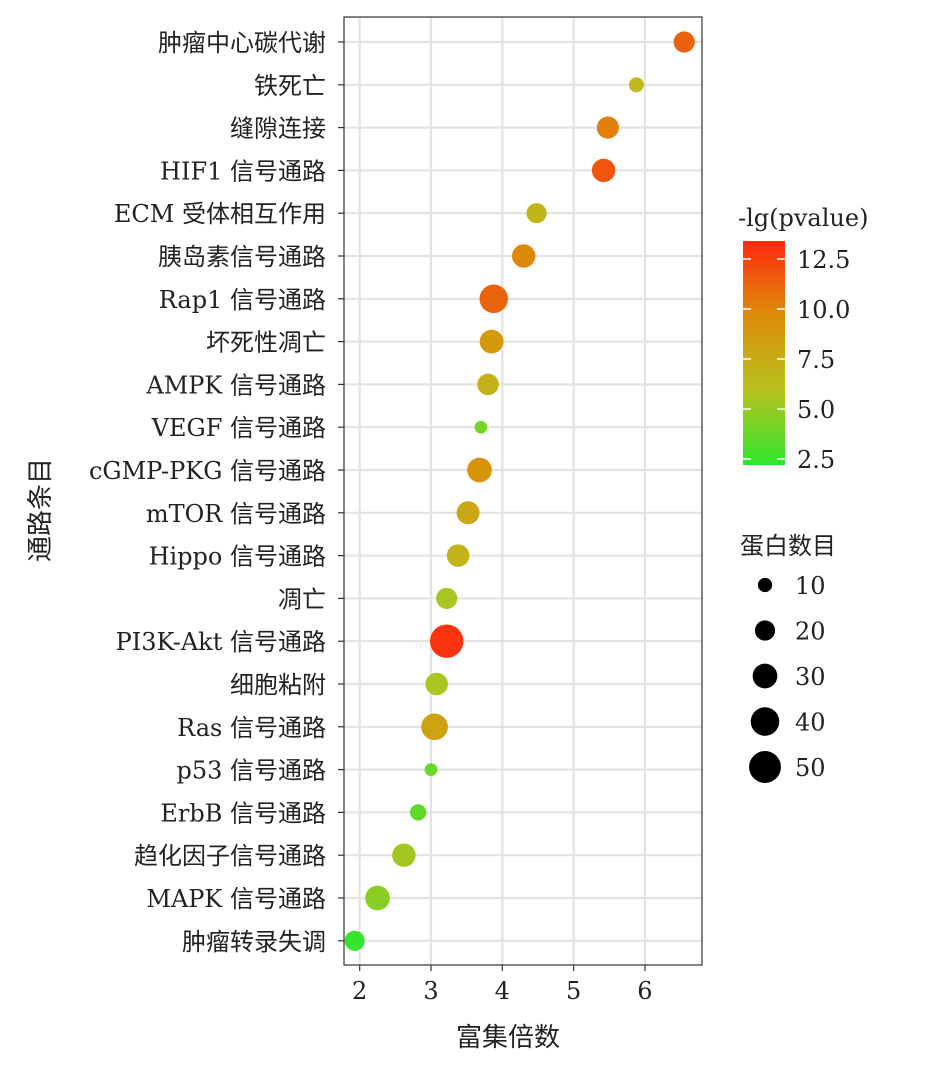 This screenshot has width=927, height=1066. Describe the element at coordinates (430, 991) in the screenshot. I see `x-tick-label: 3` at that location.